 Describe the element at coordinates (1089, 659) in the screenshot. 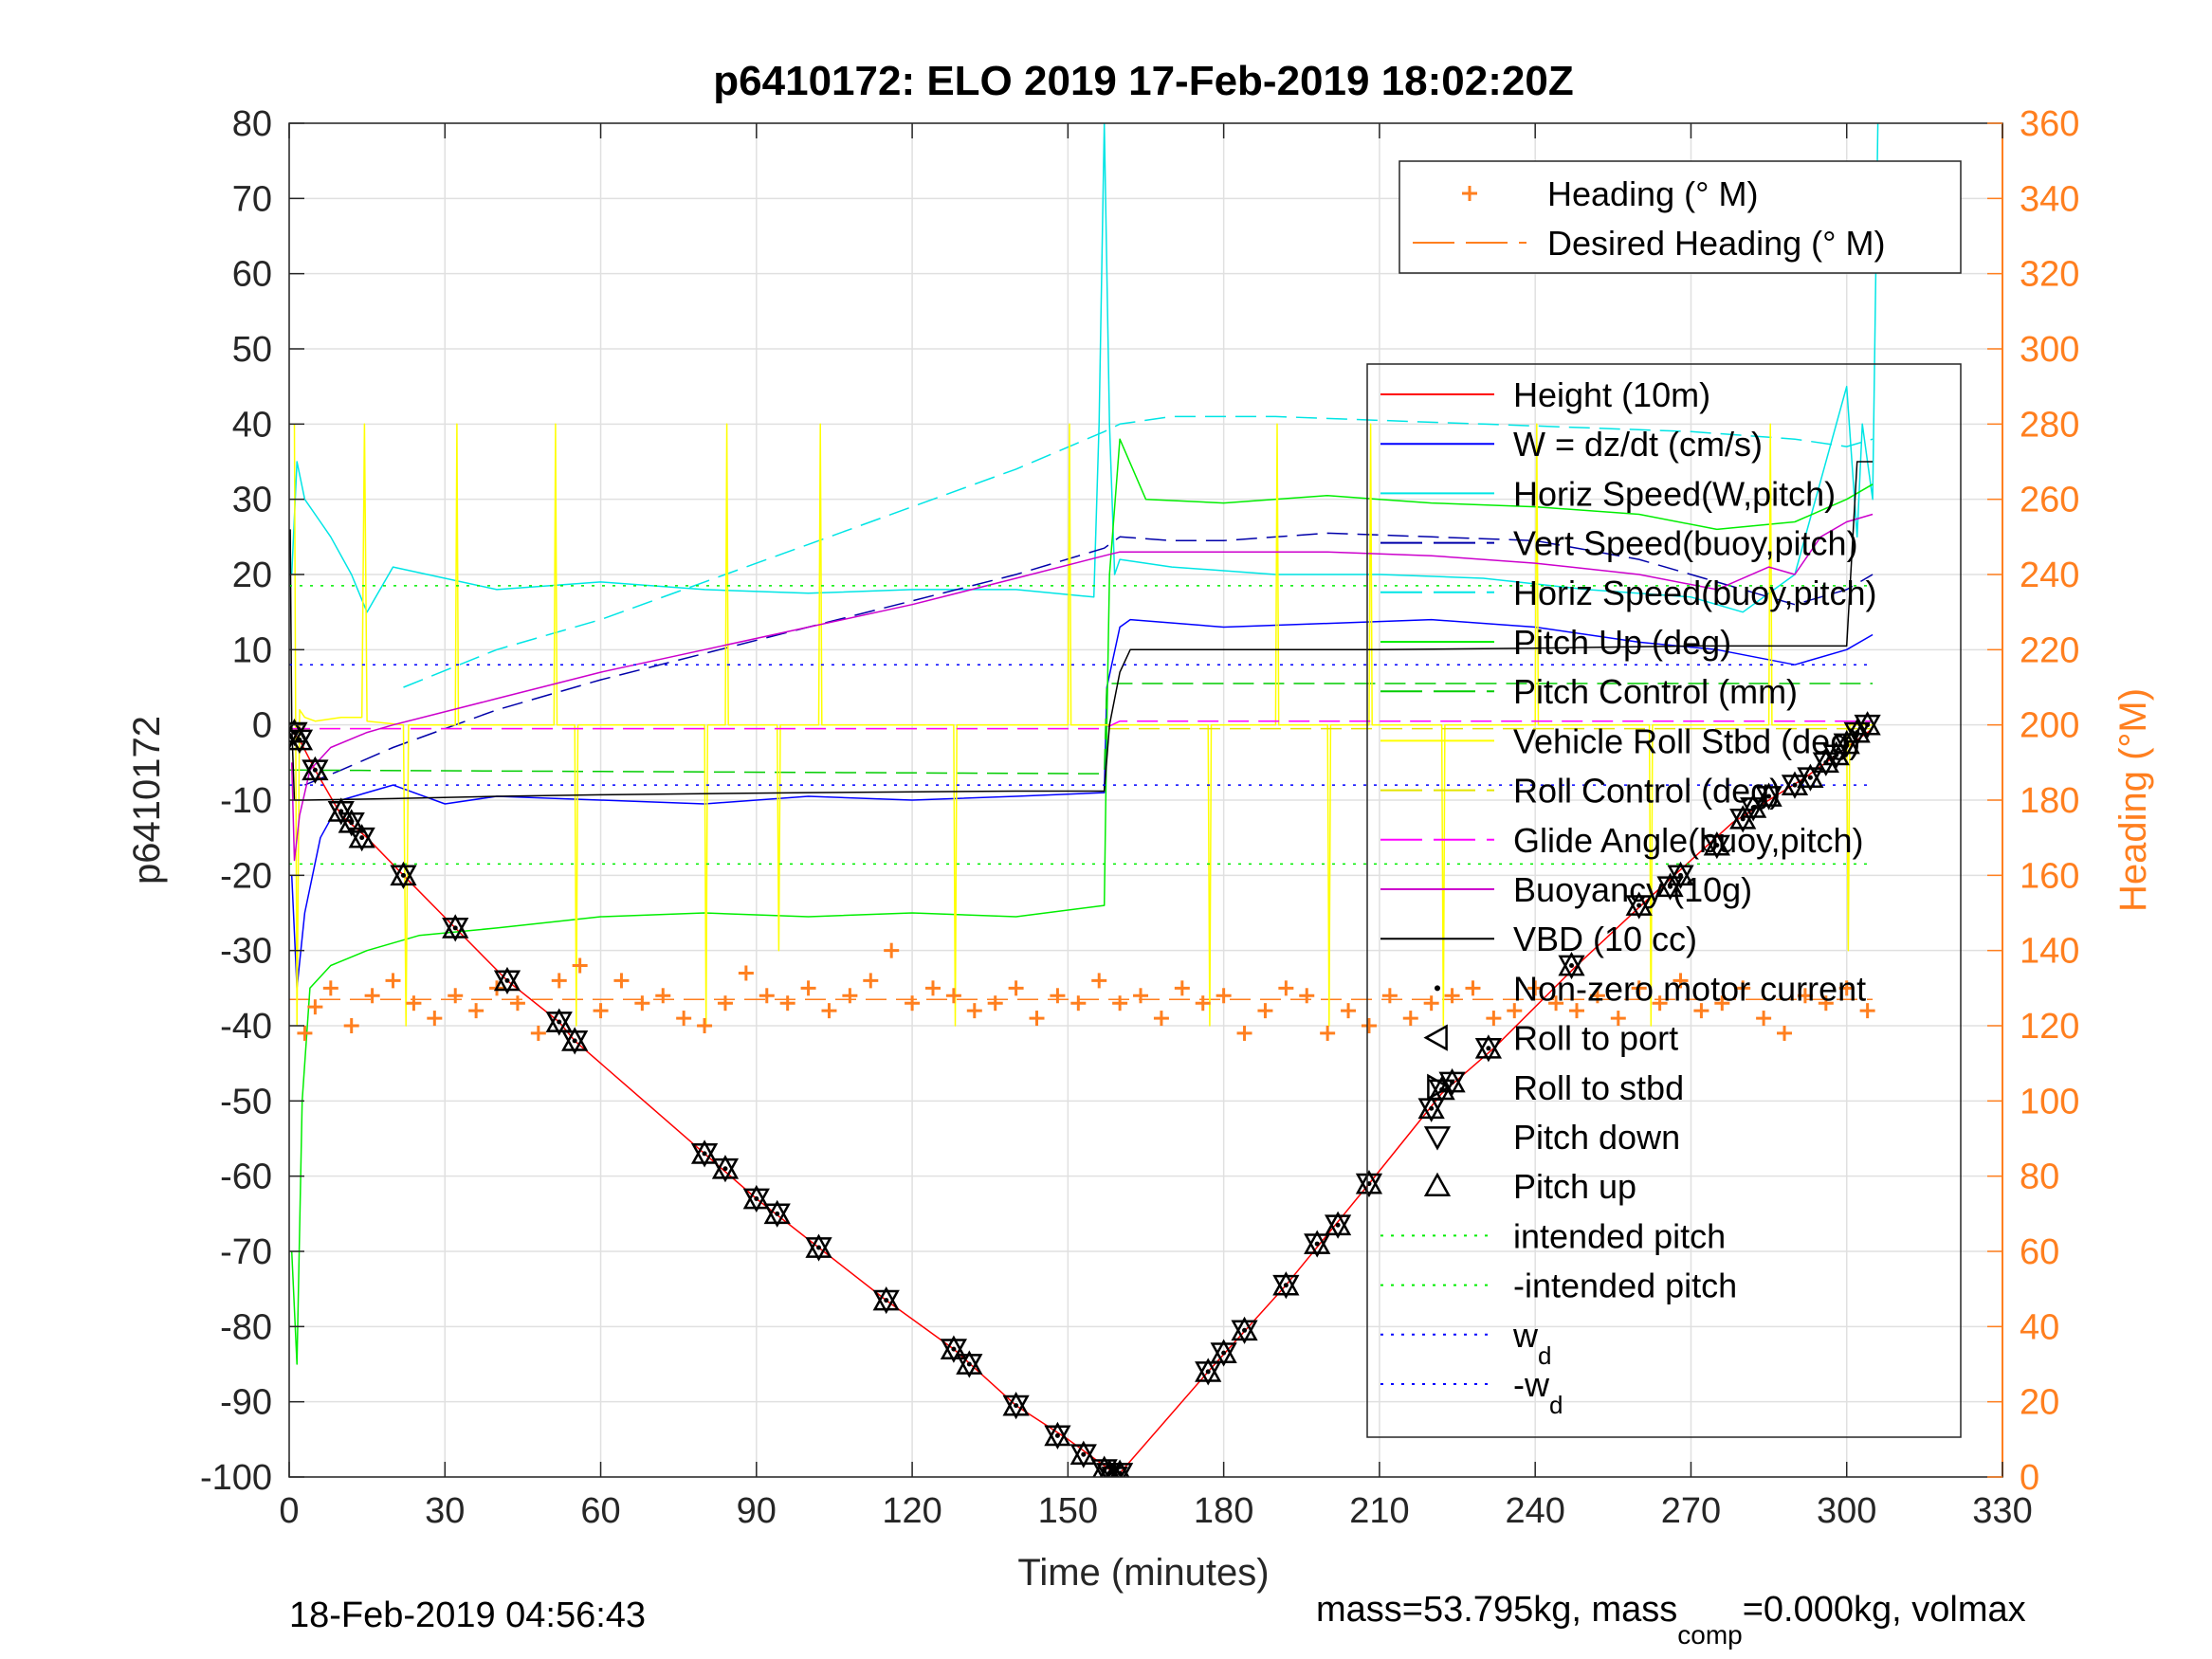

I see `series-vertBuoy` at that location.